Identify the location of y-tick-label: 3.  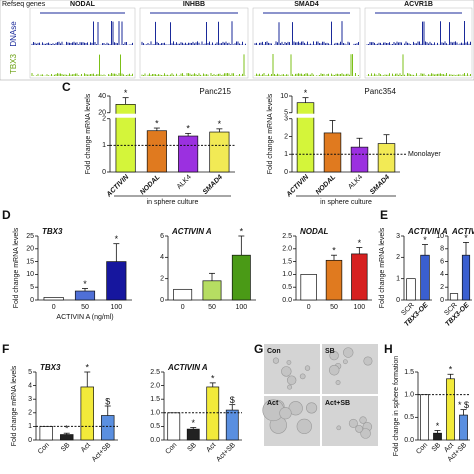
(286, 119).